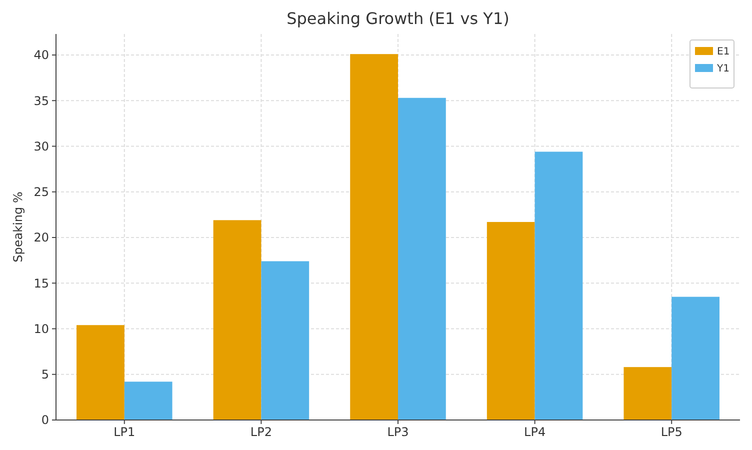 The height and width of the screenshot is (450, 752). Describe the element at coordinates (41, 283) in the screenshot. I see `y-tick-label: 15` at that location.